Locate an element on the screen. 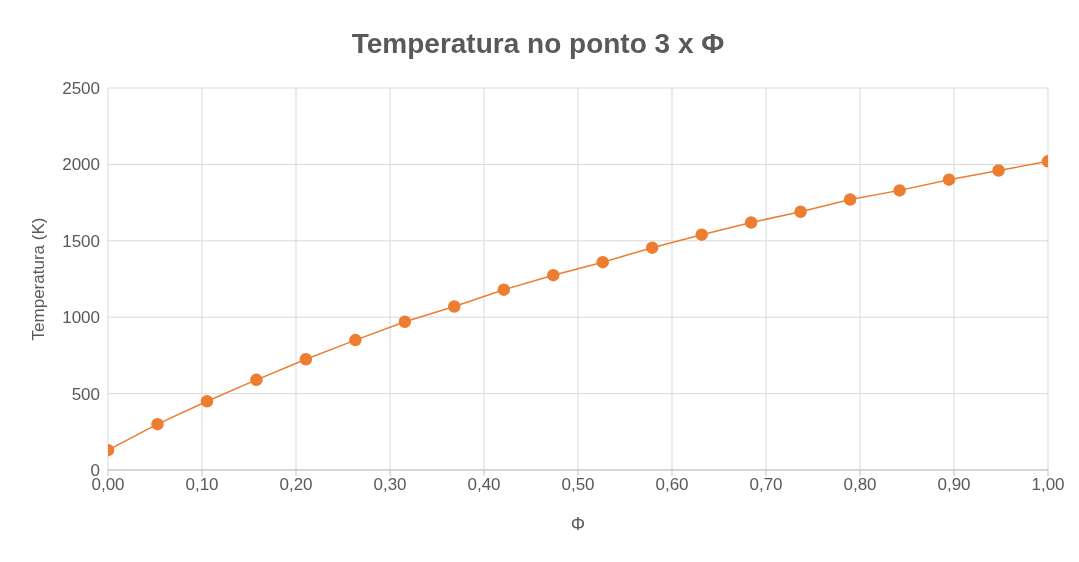 The image size is (1079, 562). y-axis-title: Temperatura (K) is located at coordinates (39, 279).